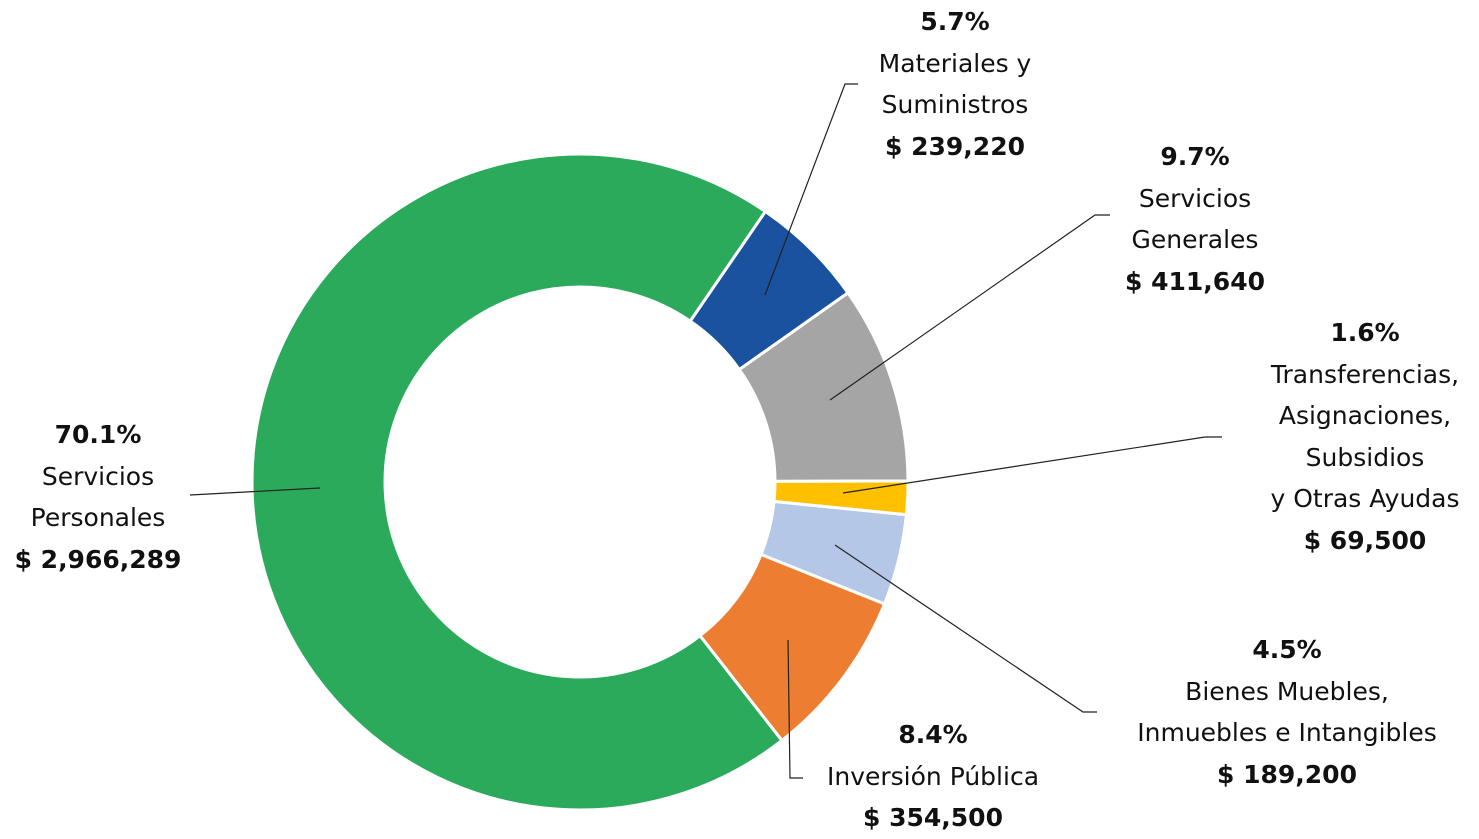 Image resolution: width=1479 pixels, height=839 pixels. What do you see at coordinates (1365, 332) in the screenshot?
I see `share-label: 1.6%` at bounding box center [1365, 332].